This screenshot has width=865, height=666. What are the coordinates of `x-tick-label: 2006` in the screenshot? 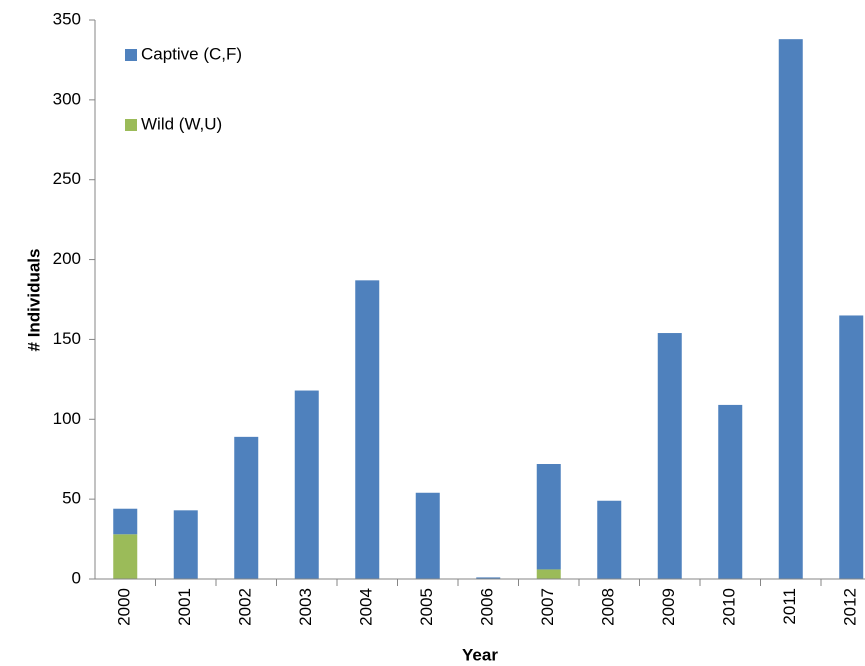 It's located at (487, 607).